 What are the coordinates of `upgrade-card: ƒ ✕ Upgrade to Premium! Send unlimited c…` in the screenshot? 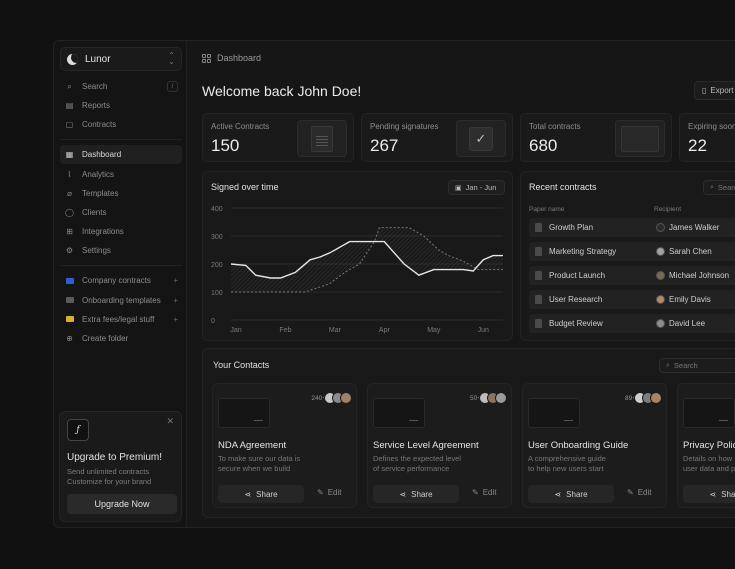 It's located at (120, 466).